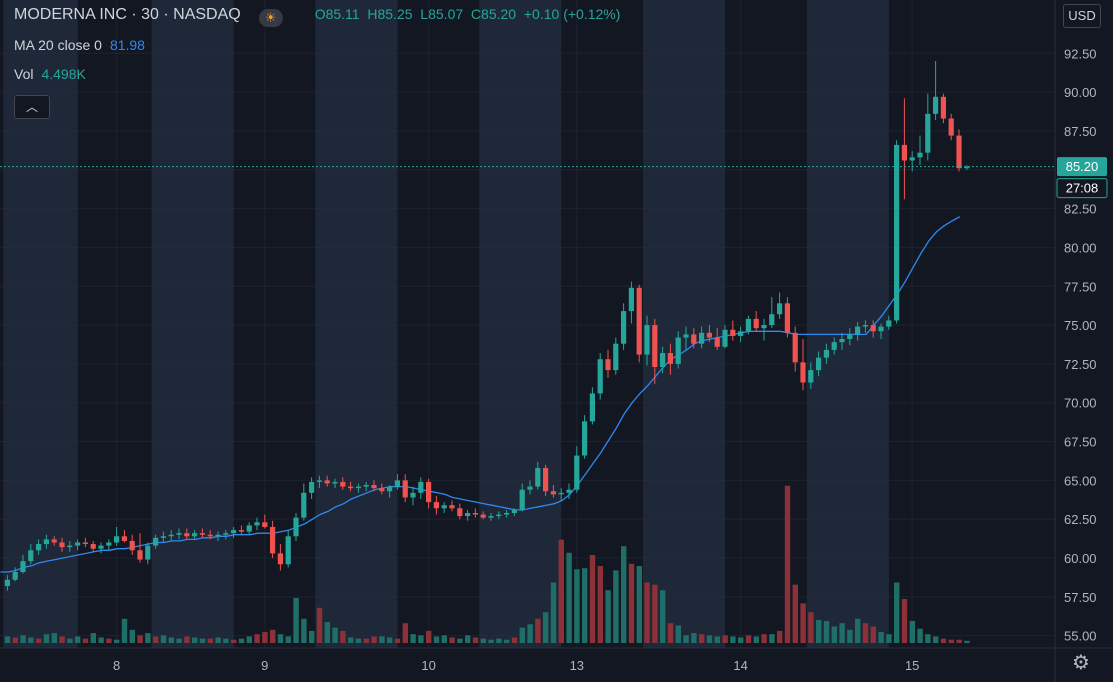 This screenshot has height=682, width=1113. I want to click on price-tick-label: 65.00, so click(1080, 480).